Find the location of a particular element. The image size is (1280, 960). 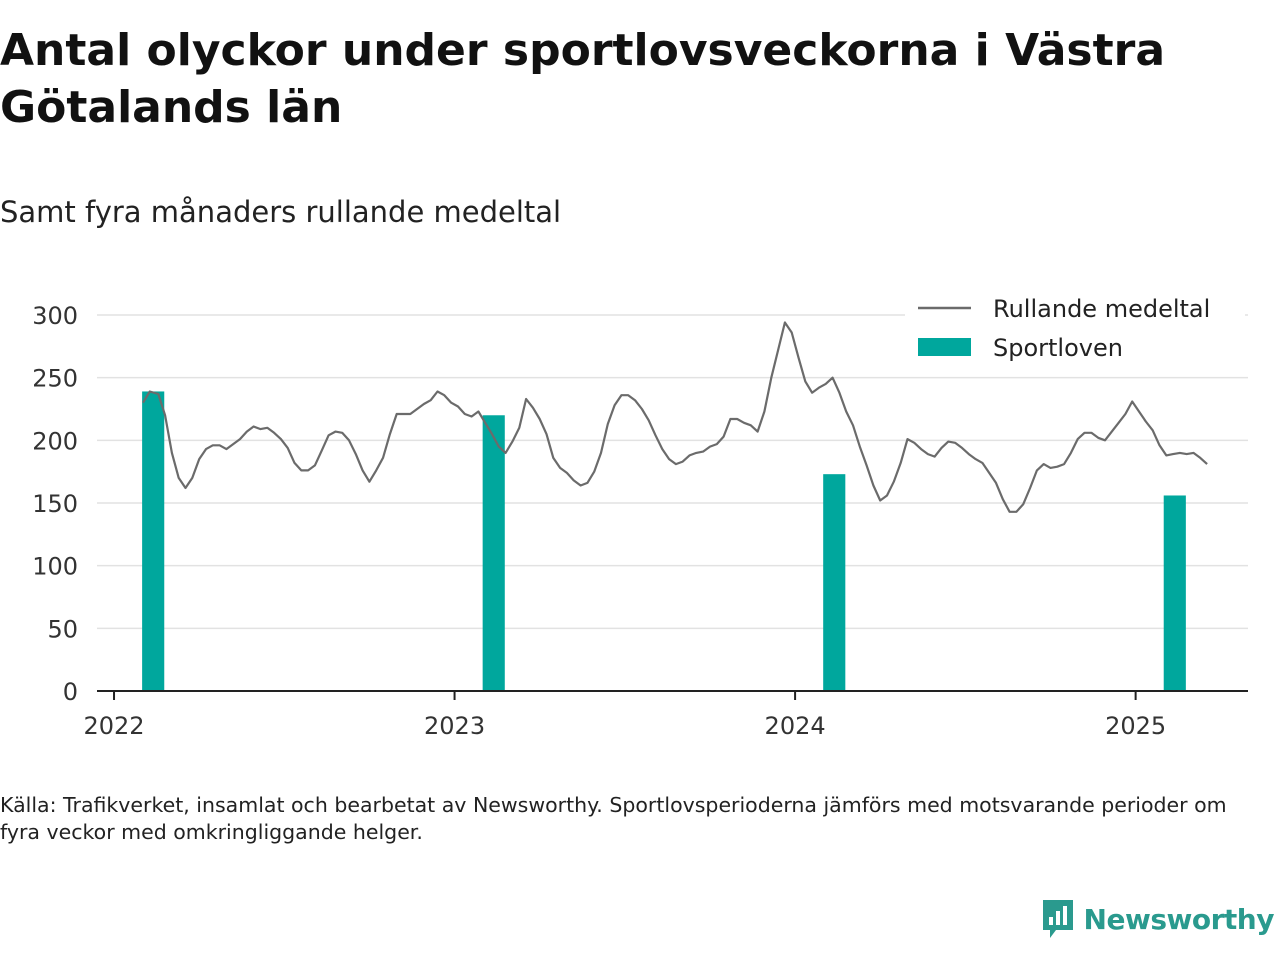

y-tick-label: 300 is located at coordinates (55, 316).